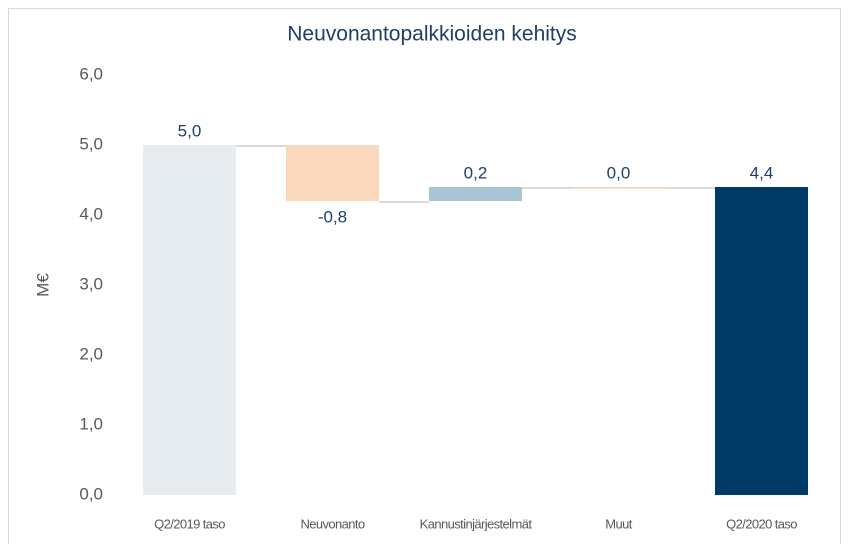 This screenshot has height=544, width=849. What do you see at coordinates (91, 213) in the screenshot?
I see `y-tick-label: 4,0` at bounding box center [91, 213].